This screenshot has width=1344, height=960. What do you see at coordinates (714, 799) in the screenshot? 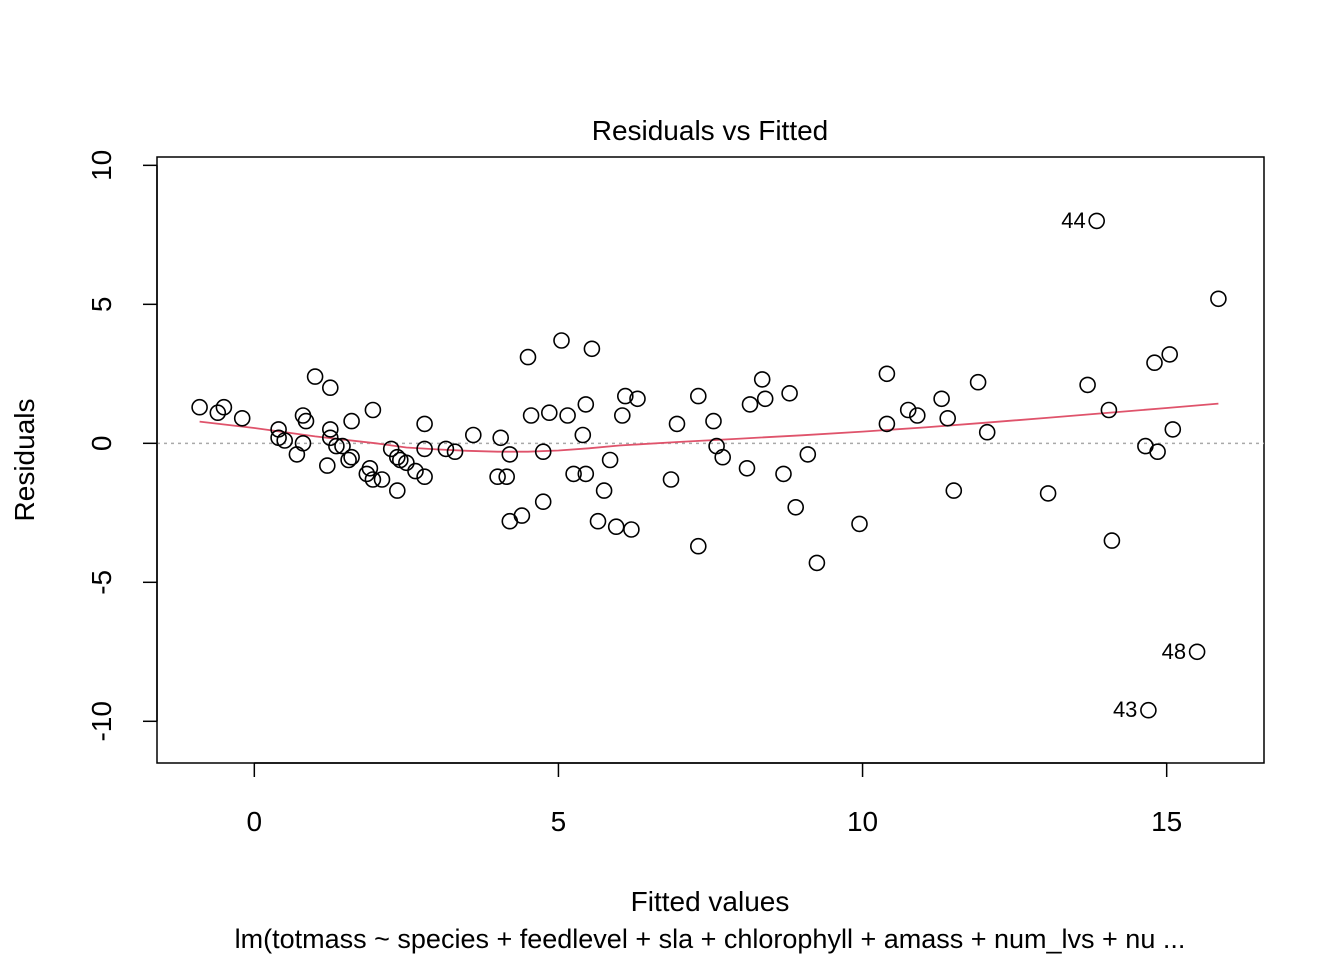
I see `x-axis: 0 5 10 15` at bounding box center [714, 799].